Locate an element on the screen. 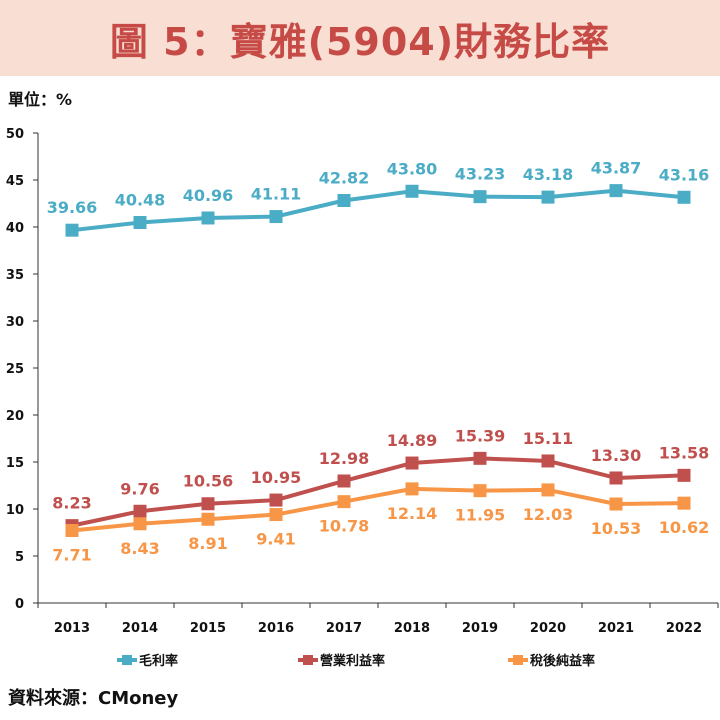 The height and width of the screenshot is (720, 720). data-label: 9.41 is located at coordinates (275, 539).